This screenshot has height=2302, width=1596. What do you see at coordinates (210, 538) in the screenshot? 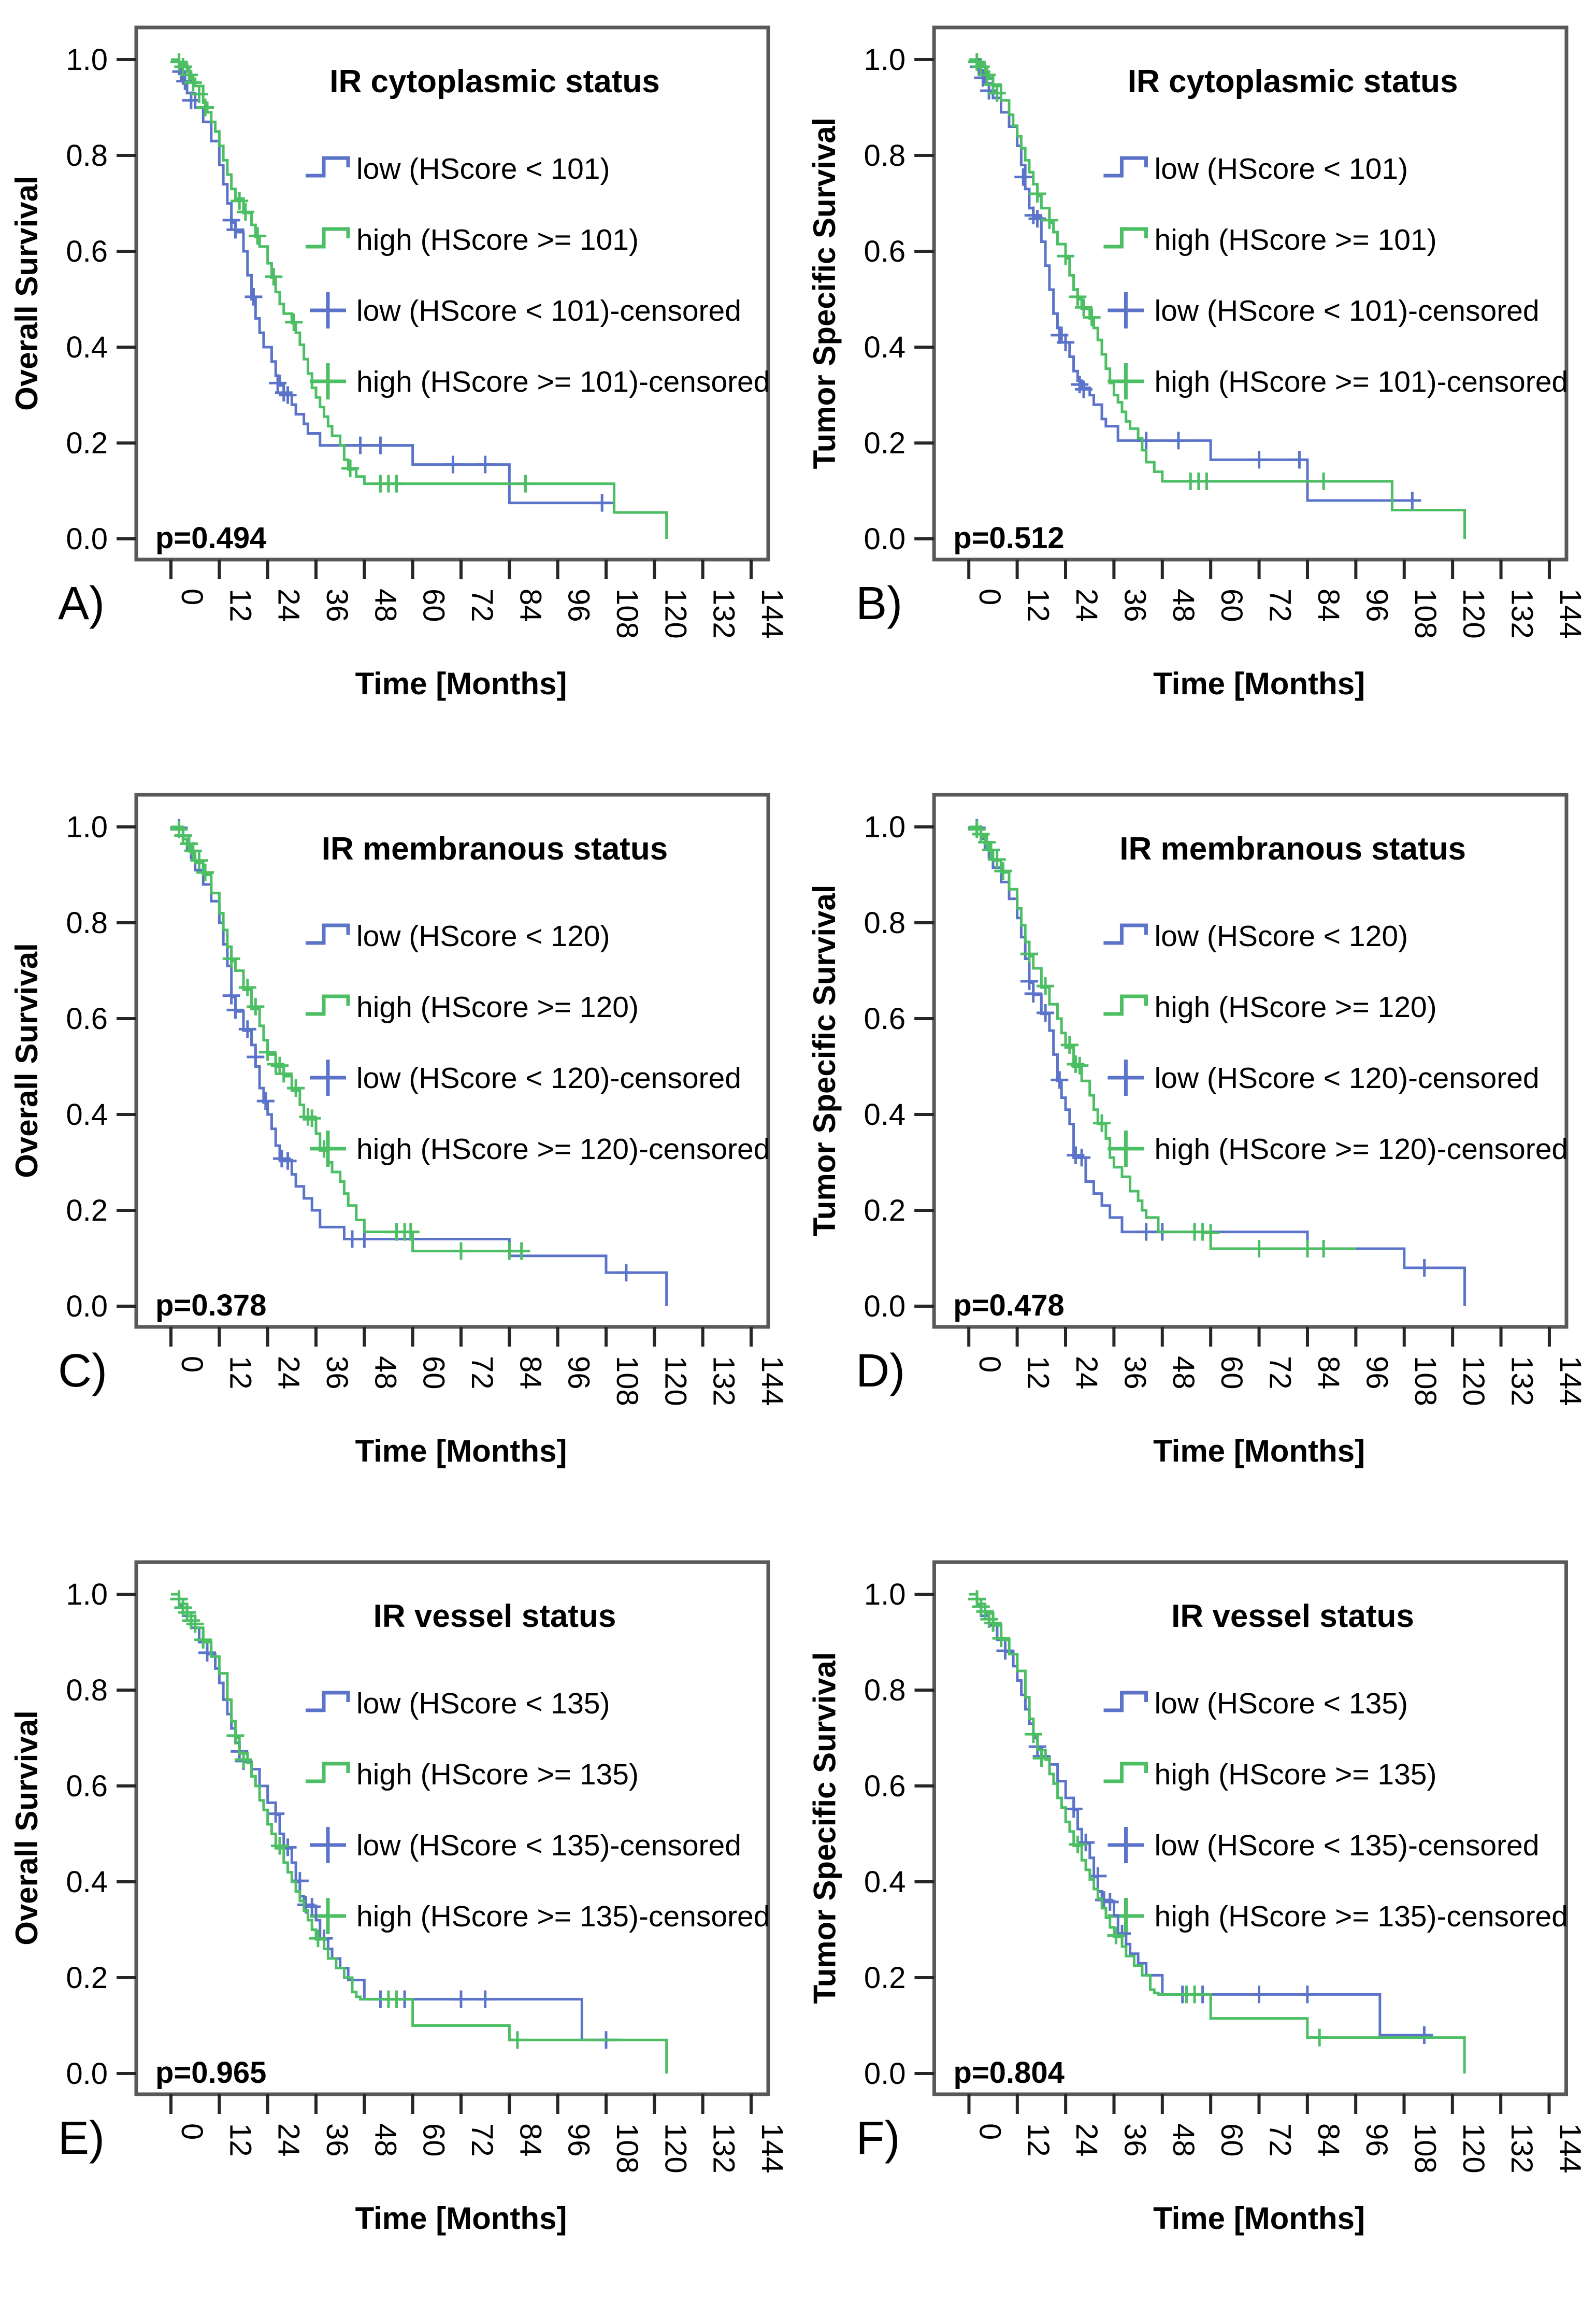
I see `p-value-label: p=0.494` at bounding box center [210, 538].